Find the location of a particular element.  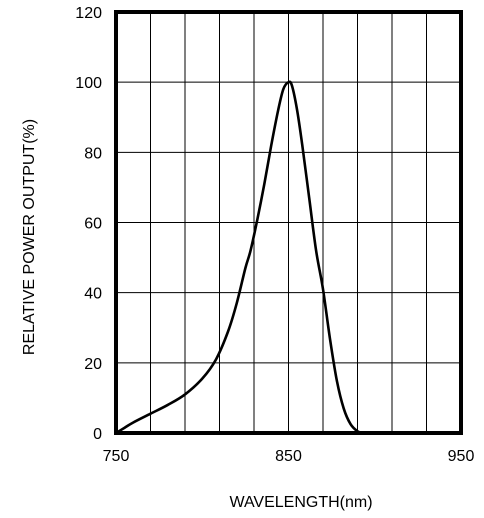

x-axis-label: WAVELENGTH(nm) is located at coordinates (300, 502).